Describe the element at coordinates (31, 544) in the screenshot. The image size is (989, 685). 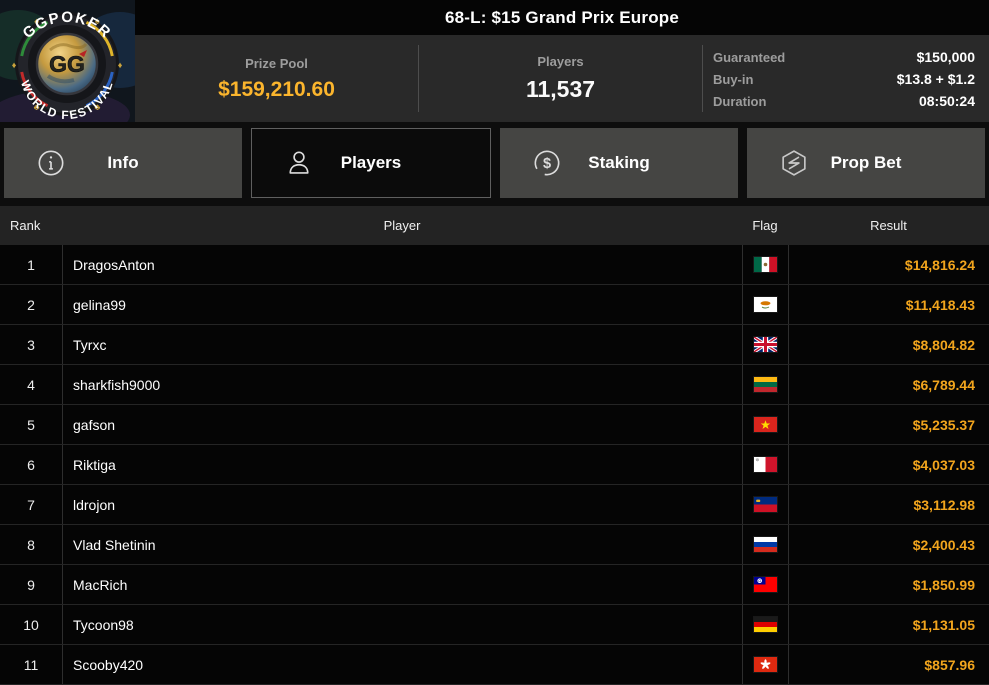
I see `rank-cell: 8` at that location.